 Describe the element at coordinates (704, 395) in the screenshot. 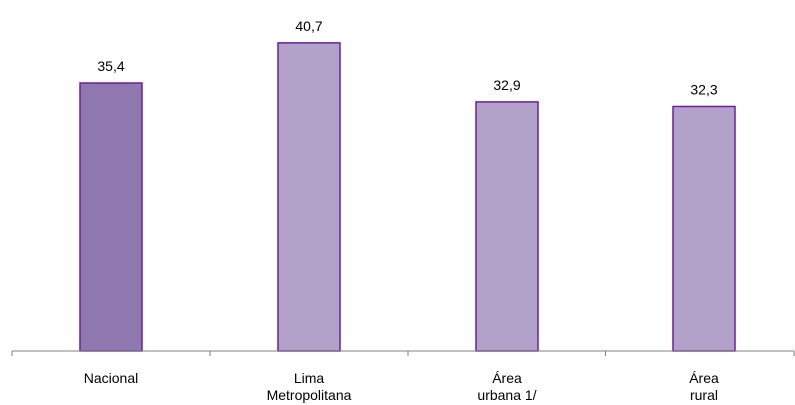

I see `category-label: rural` at that location.